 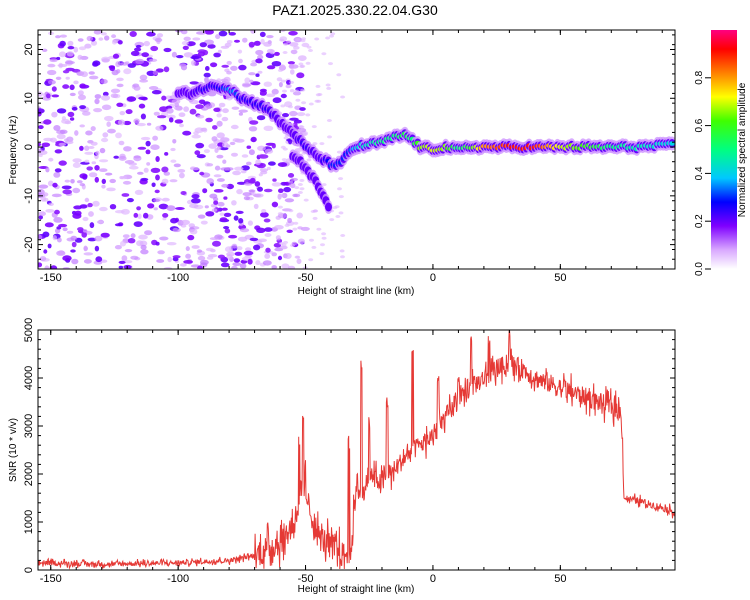 What do you see at coordinates (699, 269) in the screenshot?
I see `colorbar-tick-label: 0.0` at bounding box center [699, 269].